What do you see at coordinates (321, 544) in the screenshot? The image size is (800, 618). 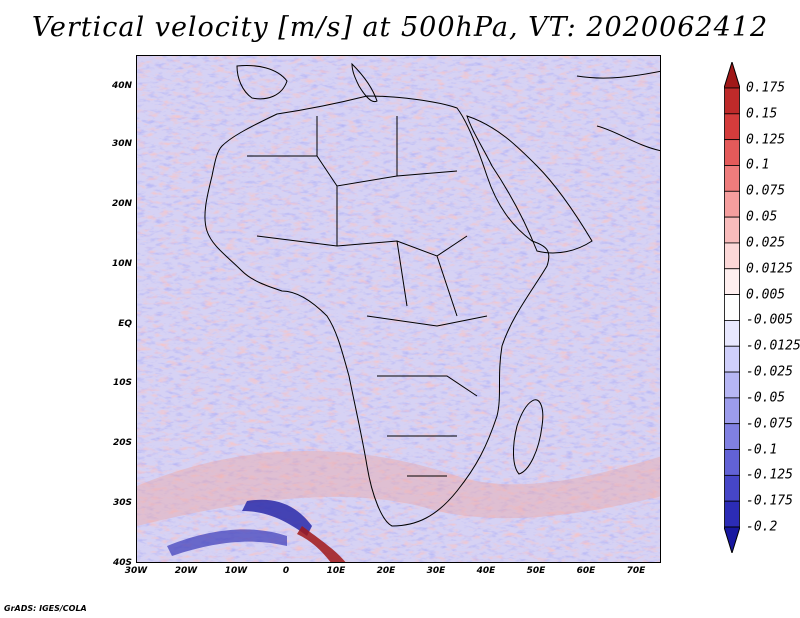 I see `southern-streak` at bounding box center [321, 544].